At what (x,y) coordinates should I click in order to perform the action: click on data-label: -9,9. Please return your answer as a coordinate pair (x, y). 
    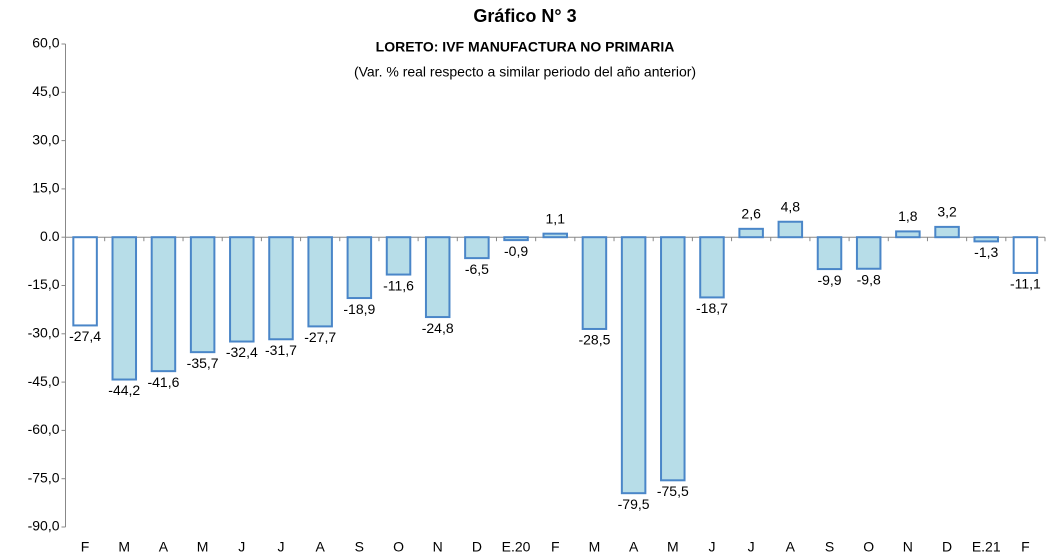
    Looking at the image, I should click on (829, 280).